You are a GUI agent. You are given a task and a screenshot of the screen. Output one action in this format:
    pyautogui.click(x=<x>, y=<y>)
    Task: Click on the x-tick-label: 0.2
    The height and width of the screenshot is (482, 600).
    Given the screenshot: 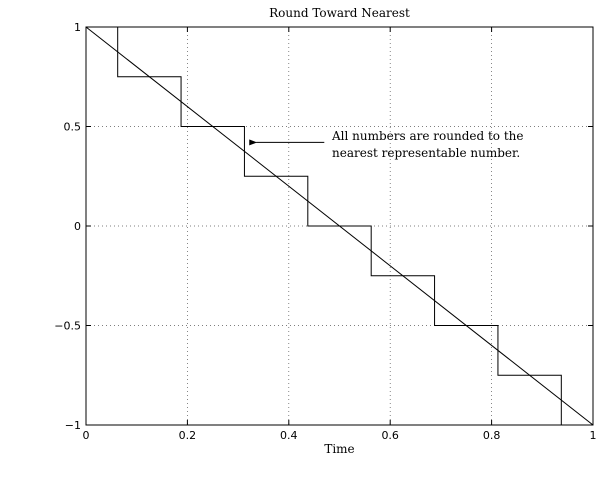 What is the action you would take?
    pyautogui.click(x=188, y=435)
    